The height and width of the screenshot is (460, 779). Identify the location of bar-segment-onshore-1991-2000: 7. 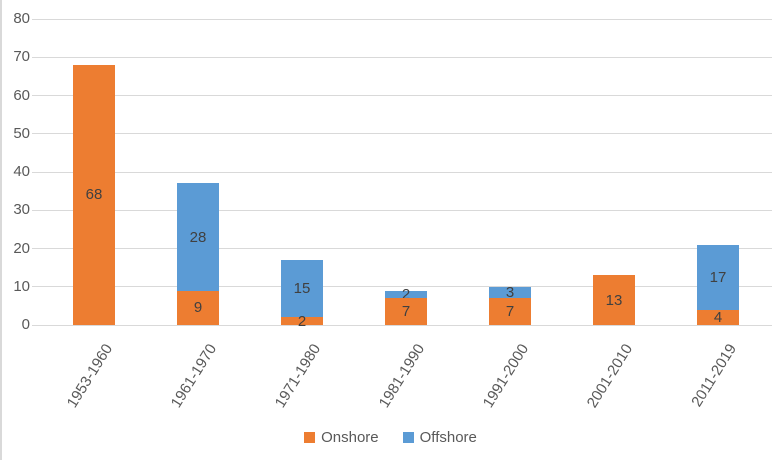
(510, 311).